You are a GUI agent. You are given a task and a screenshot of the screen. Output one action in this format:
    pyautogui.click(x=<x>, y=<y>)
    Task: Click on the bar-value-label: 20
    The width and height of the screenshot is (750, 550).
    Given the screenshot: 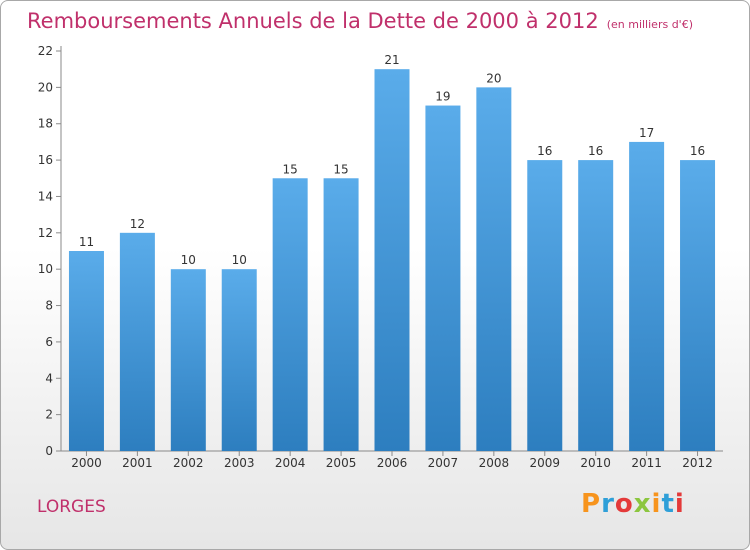 What is the action you would take?
    pyautogui.click(x=493, y=78)
    